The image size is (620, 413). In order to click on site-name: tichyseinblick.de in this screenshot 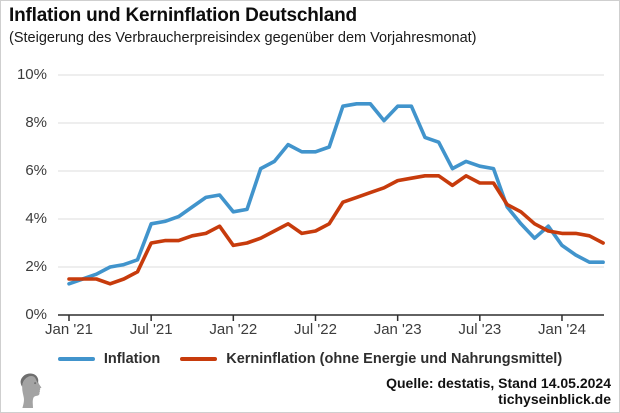, I will do `click(554, 399)`.